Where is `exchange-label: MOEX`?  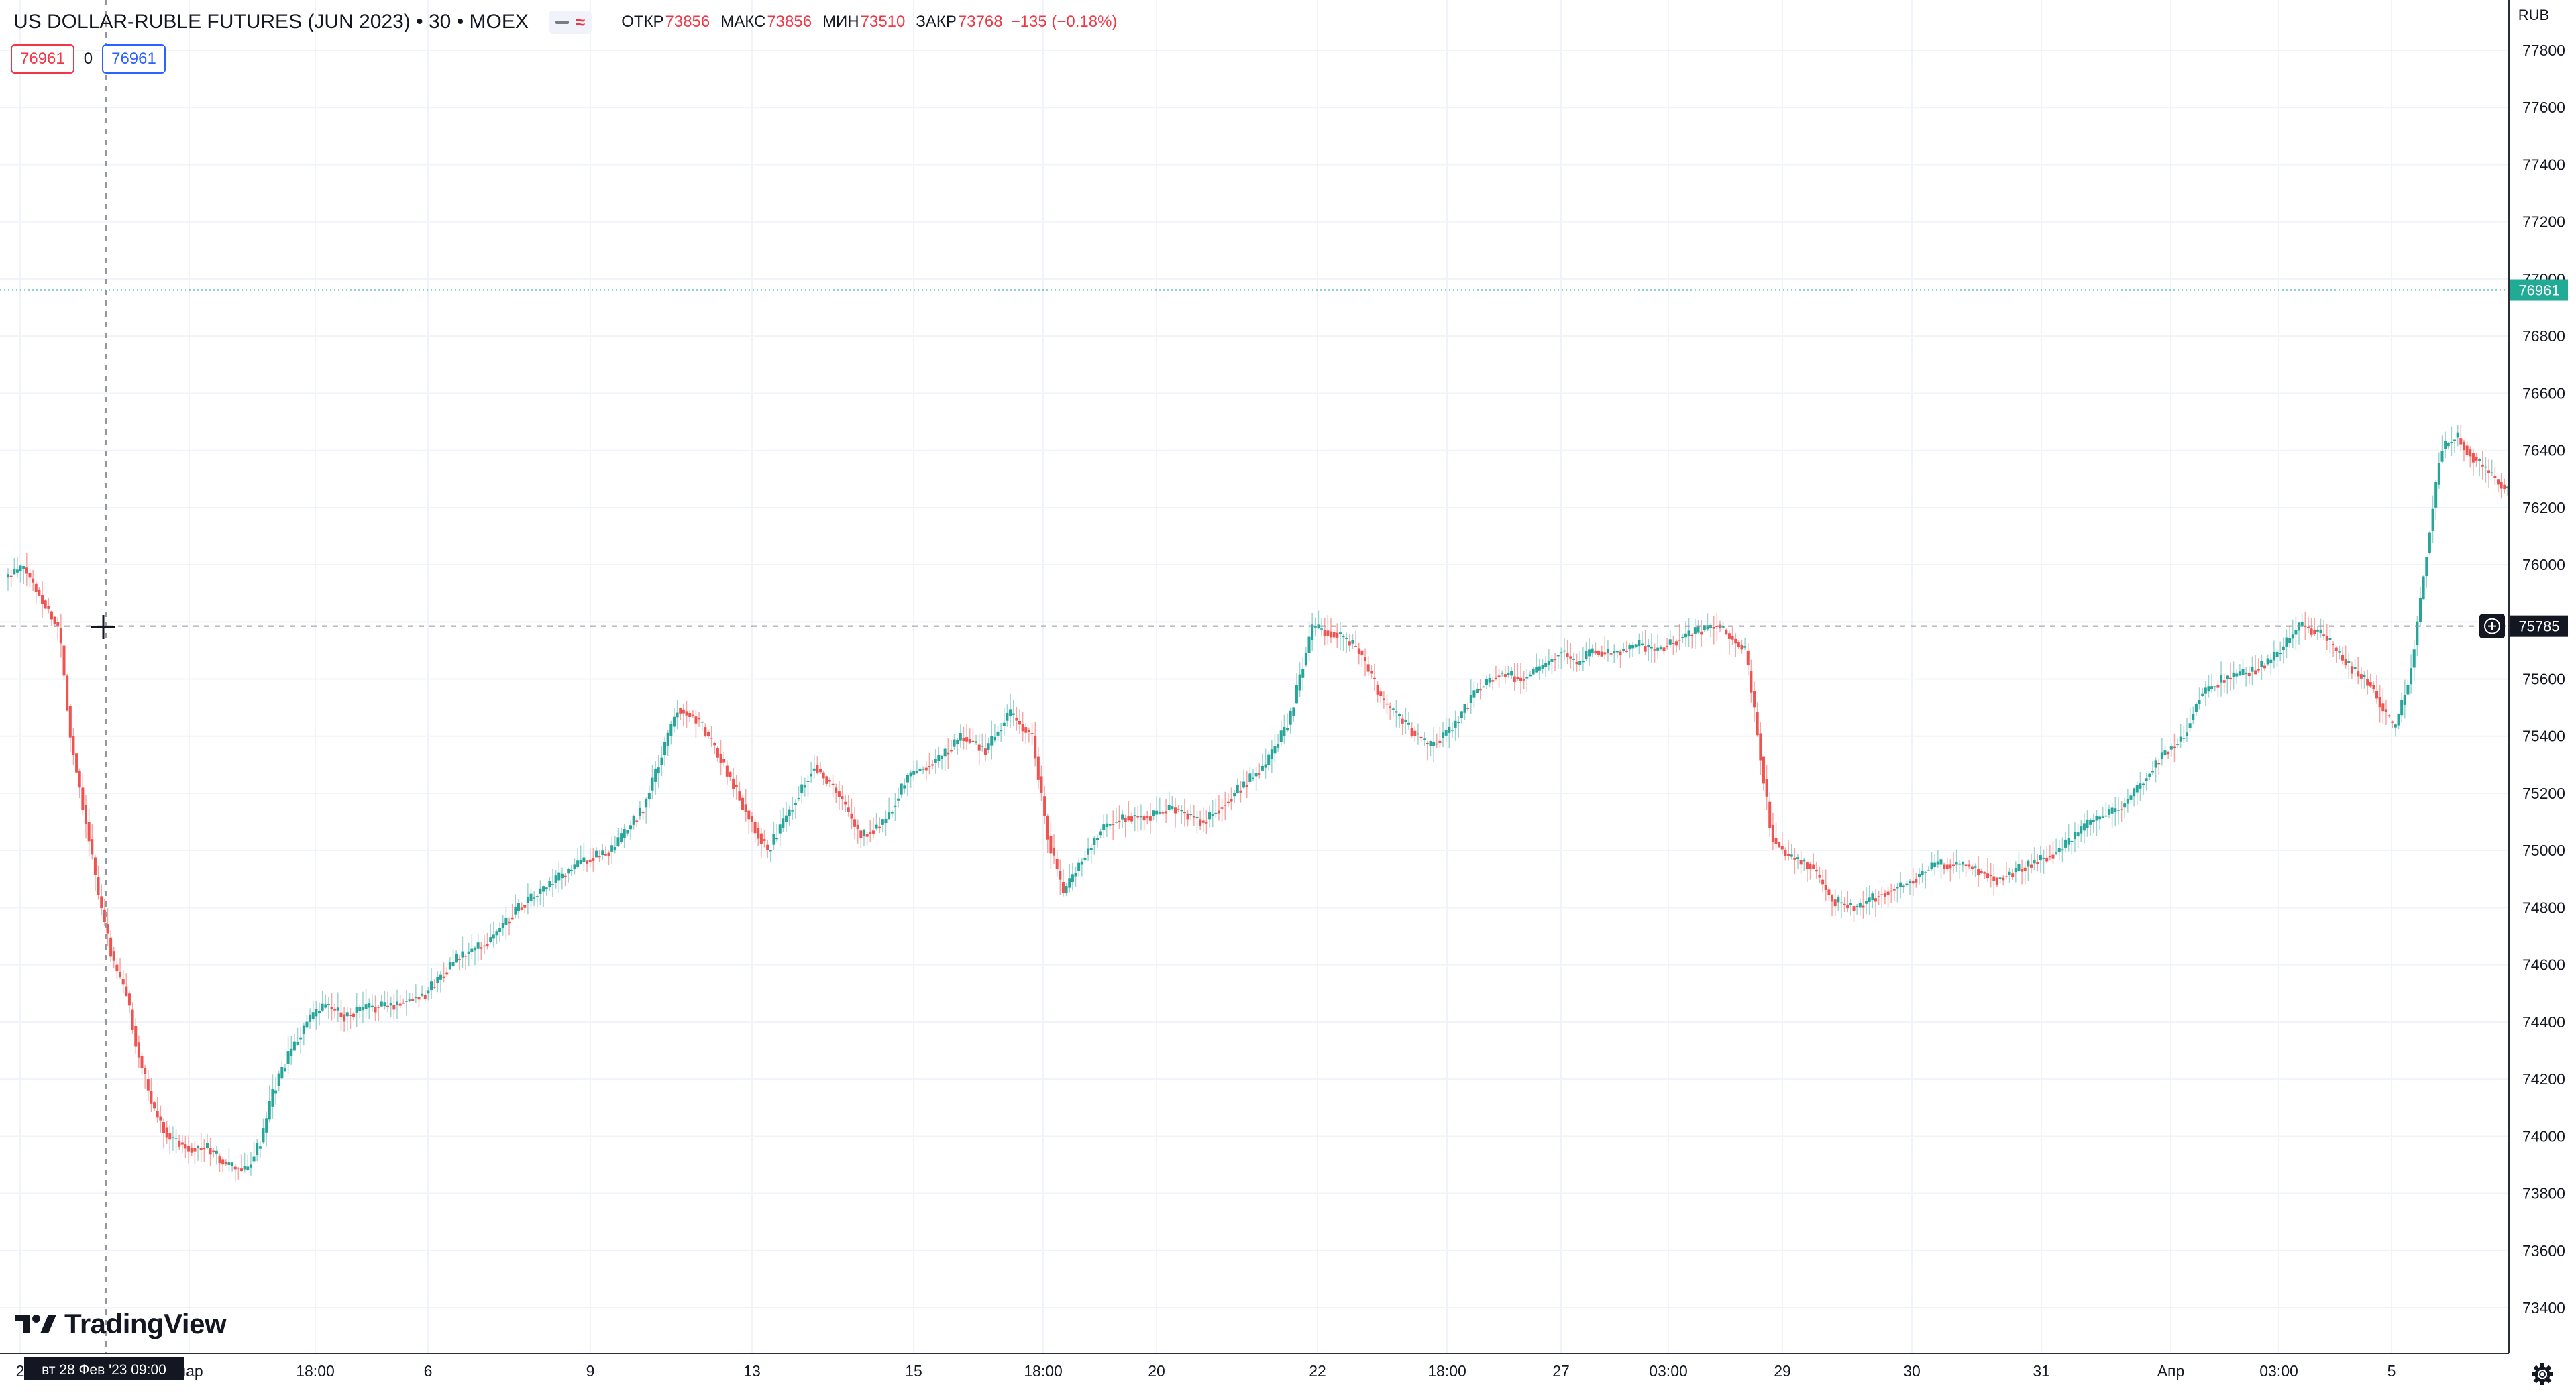 exchange-label: MOEX is located at coordinates (499, 22).